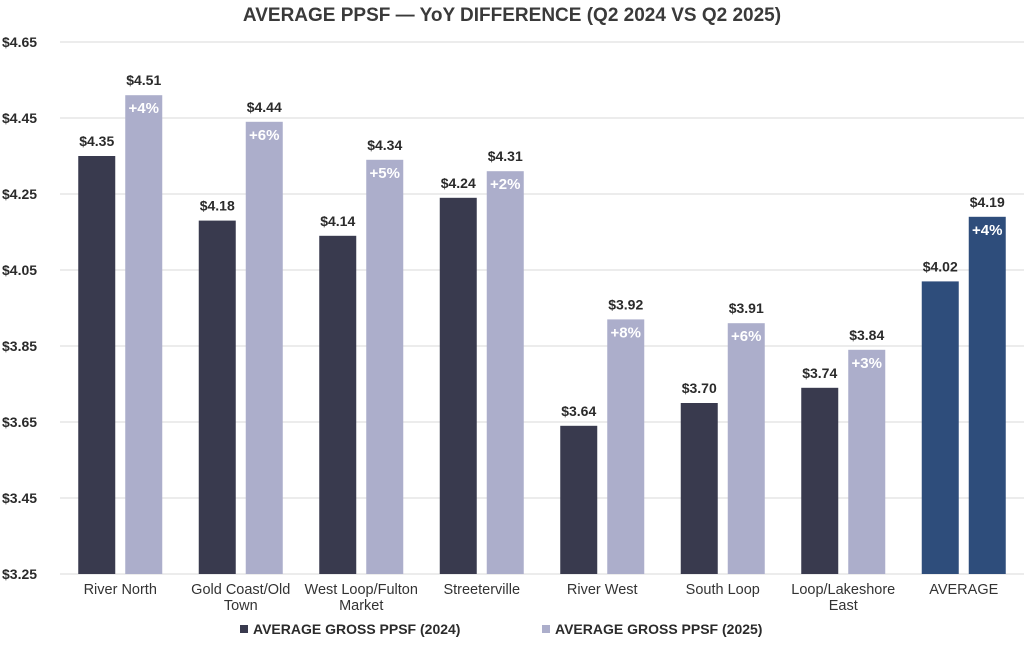 This screenshot has height=649, width=1024. What do you see at coordinates (940, 266) in the screenshot?
I see `value-label: $4.02` at bounding box center [940, 266].